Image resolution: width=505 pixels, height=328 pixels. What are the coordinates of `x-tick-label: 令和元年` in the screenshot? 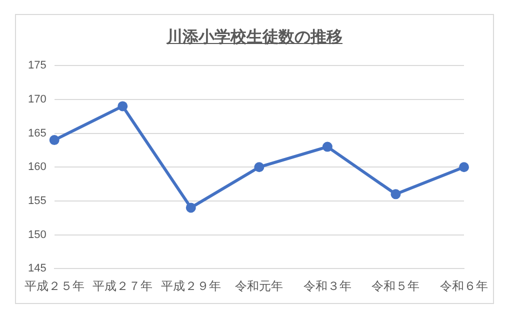 It's located at (259, 285).